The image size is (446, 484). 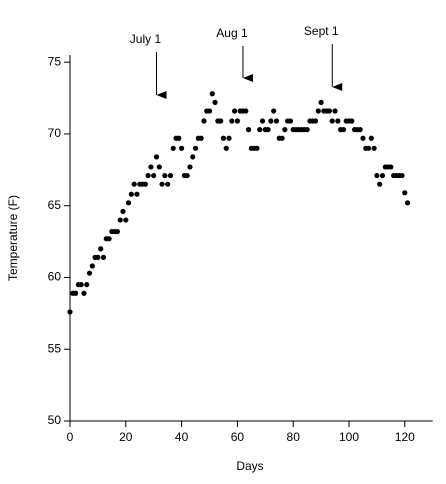 I want to click on x-tick-label: 20, so click(x=126, y=437).